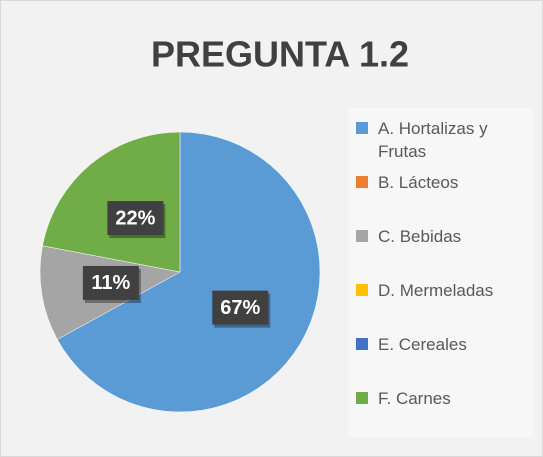  Describe the element at coordinates (420, 236) in the screenshot. I see `legend-label: C. Bebidas` at that location.